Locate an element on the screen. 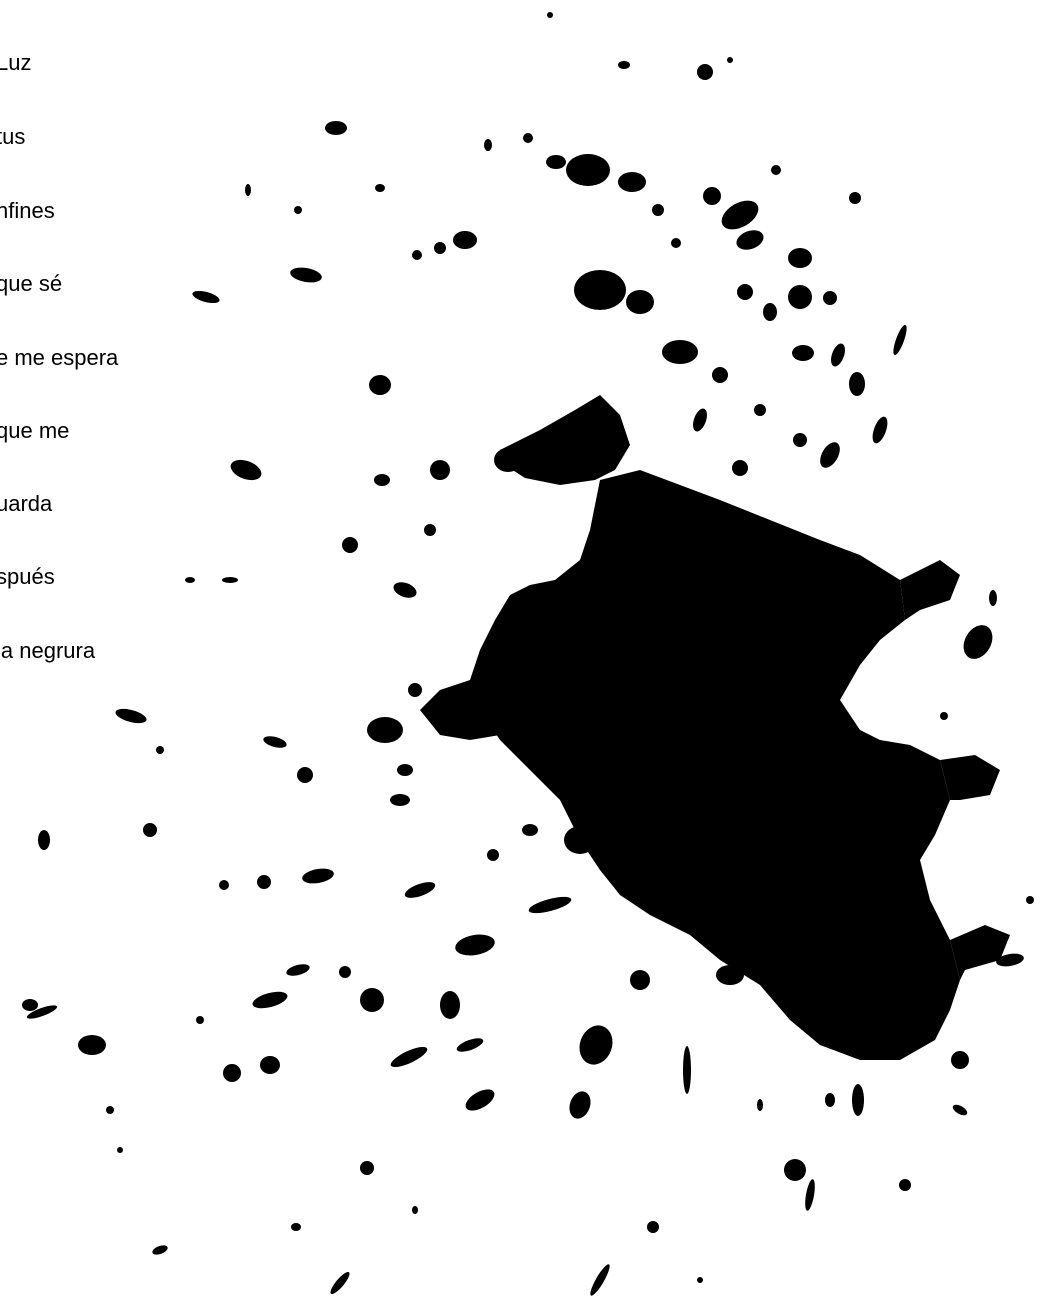  poem-line: nfines is located at coordinates (27, 210).